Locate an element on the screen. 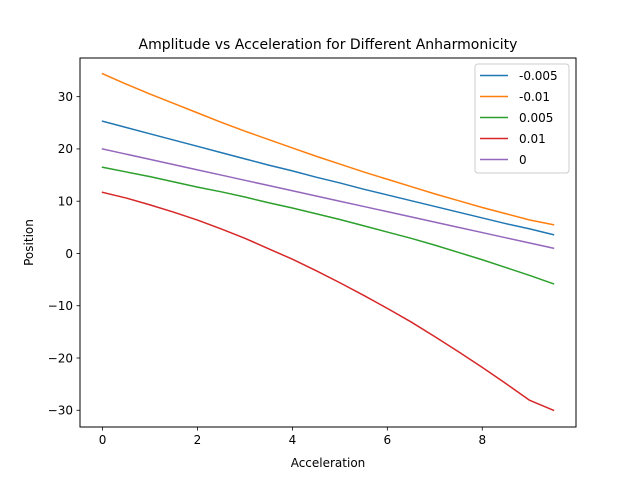 The height and width of the screenshot is (480, 640). x-axis-label: Acceleration is located at coordinates (328, 463).